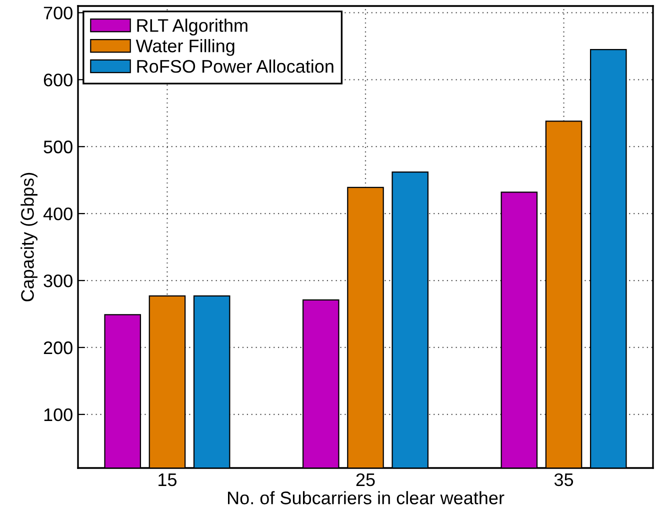  Describe the element at coordinates (29, 237) in the screenshot. I see `y-axis-title: Capacity (Gbps)` at that location.